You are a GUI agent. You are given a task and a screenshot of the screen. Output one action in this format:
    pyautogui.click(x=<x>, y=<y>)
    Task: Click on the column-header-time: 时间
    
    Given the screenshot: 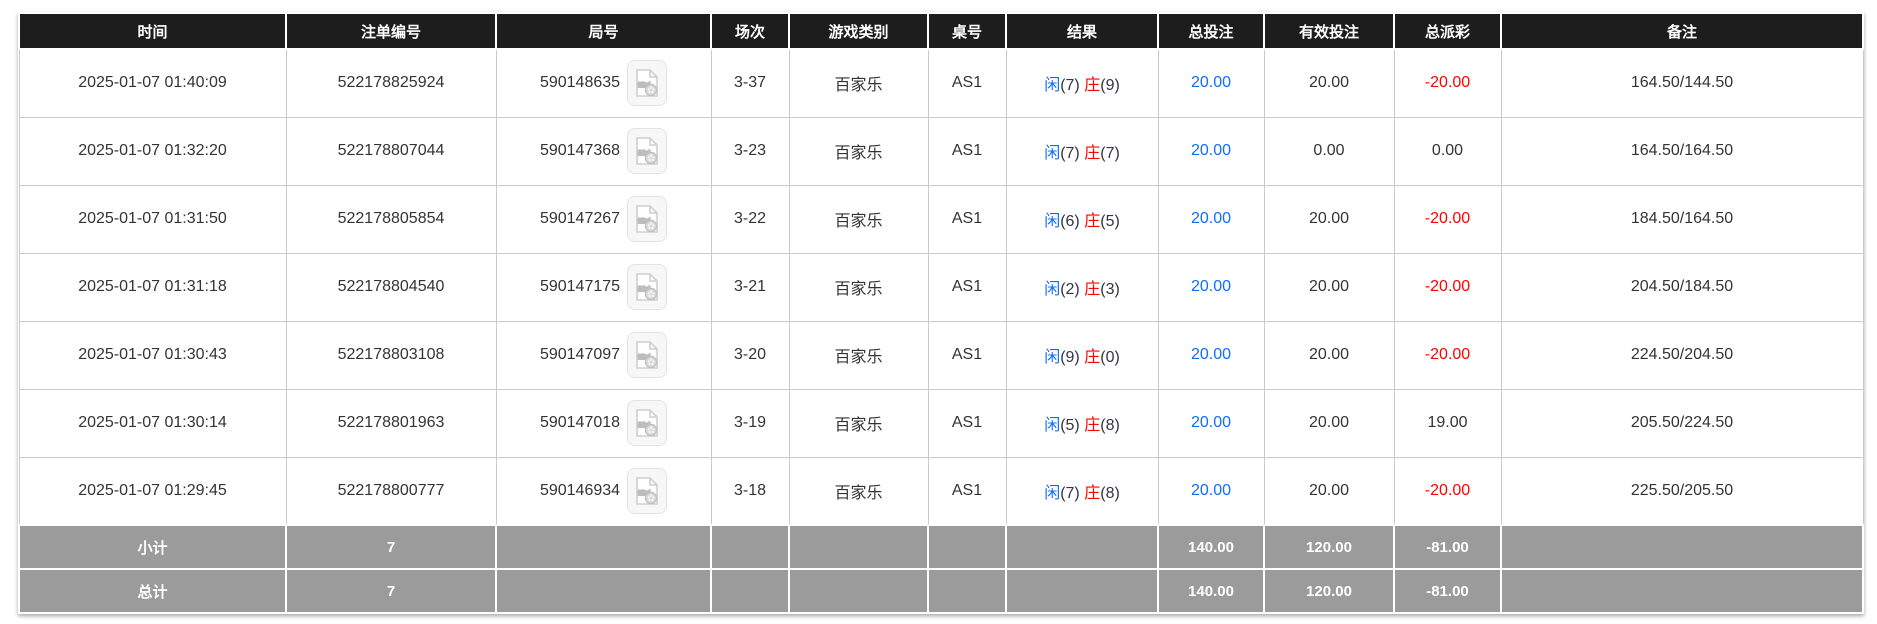 What is the action you would take?
    pyautogui.click(x=152, y=31)
    